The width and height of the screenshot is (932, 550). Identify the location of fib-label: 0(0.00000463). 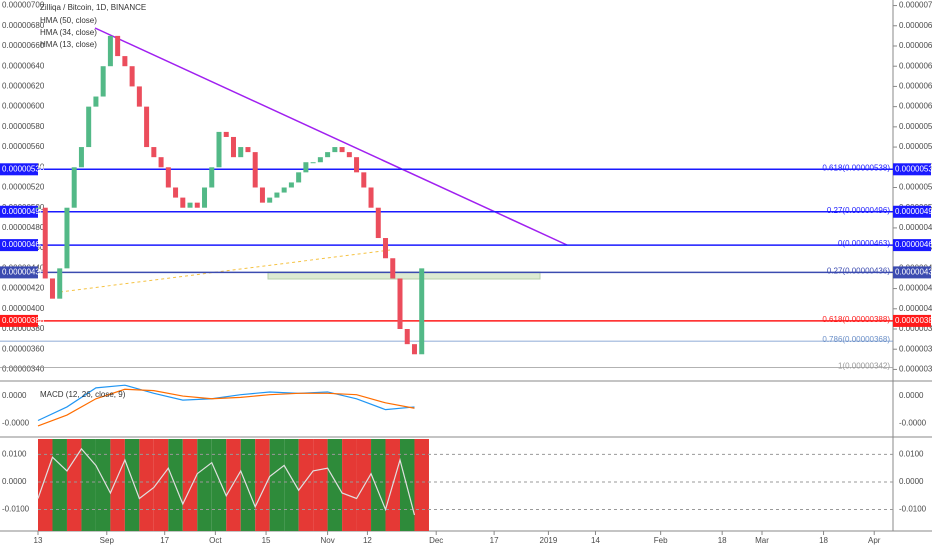
(864, 243).